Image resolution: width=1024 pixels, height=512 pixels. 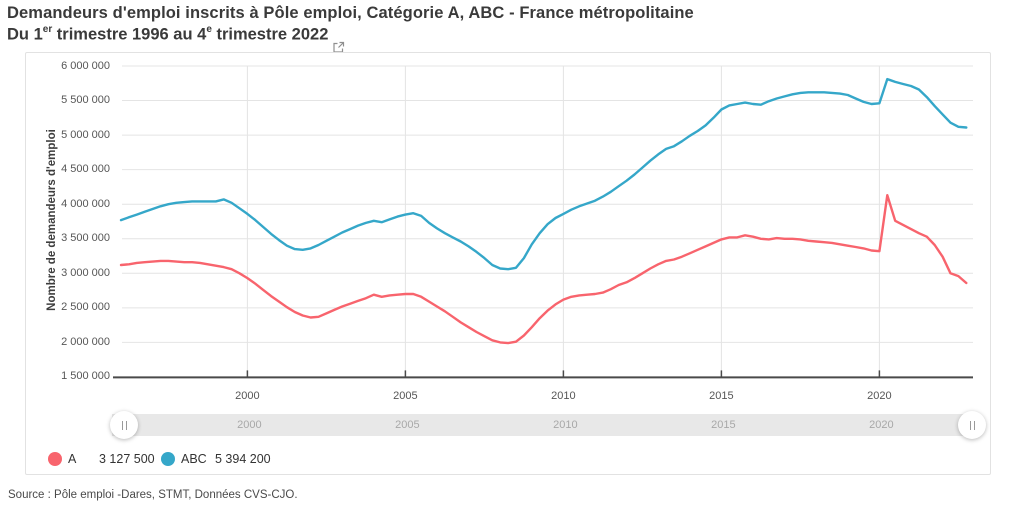 I want to click on y-axis-tick-label: 3 000 000, so click(x=85, y=272).